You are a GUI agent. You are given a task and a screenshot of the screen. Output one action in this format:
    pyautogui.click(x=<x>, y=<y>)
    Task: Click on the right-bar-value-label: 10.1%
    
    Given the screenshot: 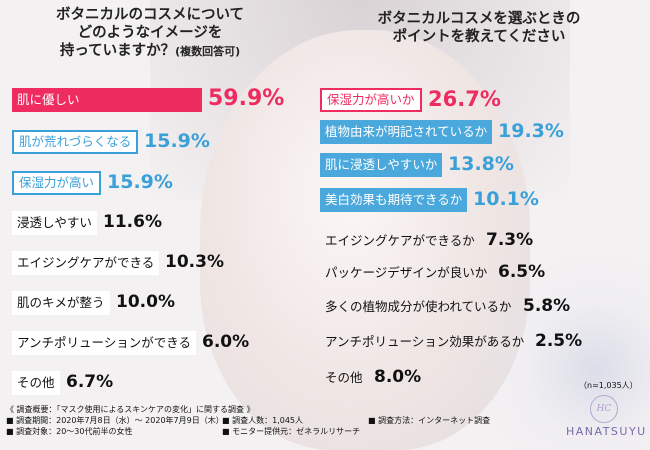 What is the action you would take?
    pyautogui.click(x=506, y=199)
    